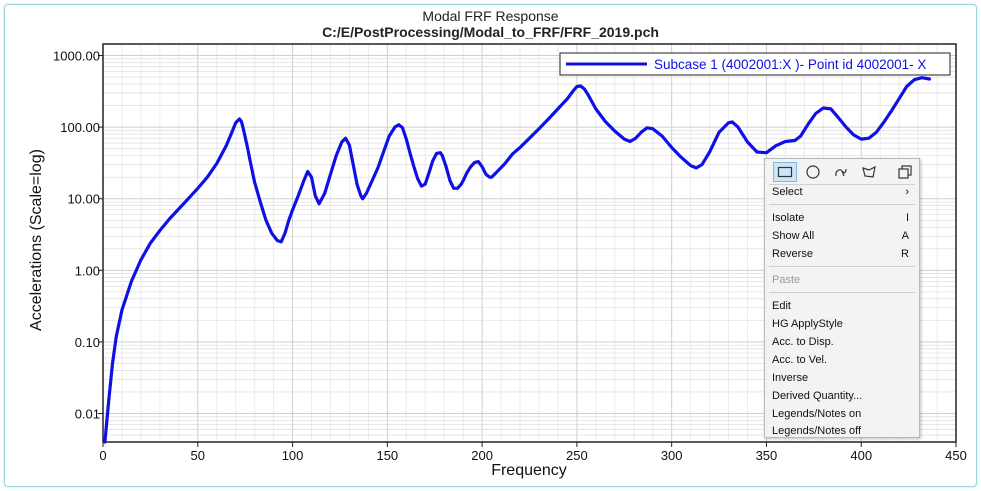 The width and height of the screenshot is (981, 491). Describe the element at coordinates (786, 280) in the screenshot. I see `menu-item-paste: Paste` at that location.